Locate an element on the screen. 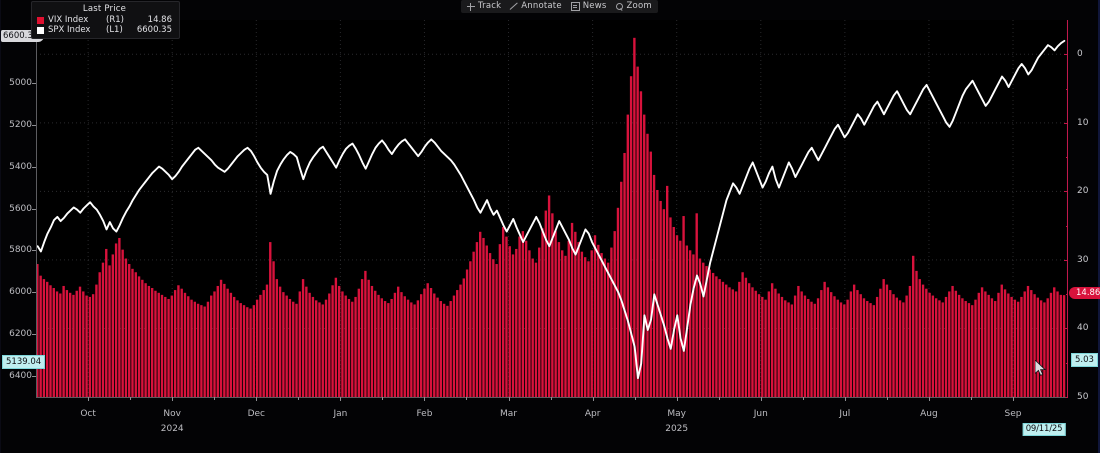 This screenshot has width=1100, height=453. legend-axis-spx: (L1) is located at coordinates (114, 30).